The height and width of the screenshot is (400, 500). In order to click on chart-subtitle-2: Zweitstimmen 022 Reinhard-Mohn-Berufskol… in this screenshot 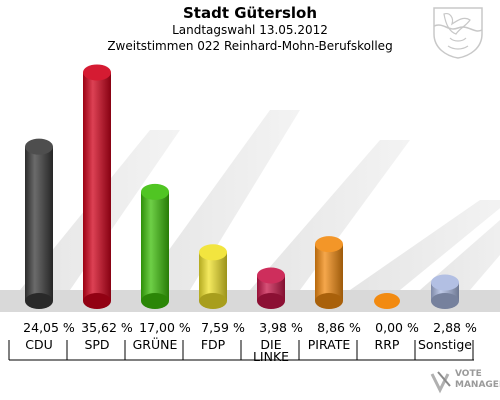, I will do `click(250, 46)`.